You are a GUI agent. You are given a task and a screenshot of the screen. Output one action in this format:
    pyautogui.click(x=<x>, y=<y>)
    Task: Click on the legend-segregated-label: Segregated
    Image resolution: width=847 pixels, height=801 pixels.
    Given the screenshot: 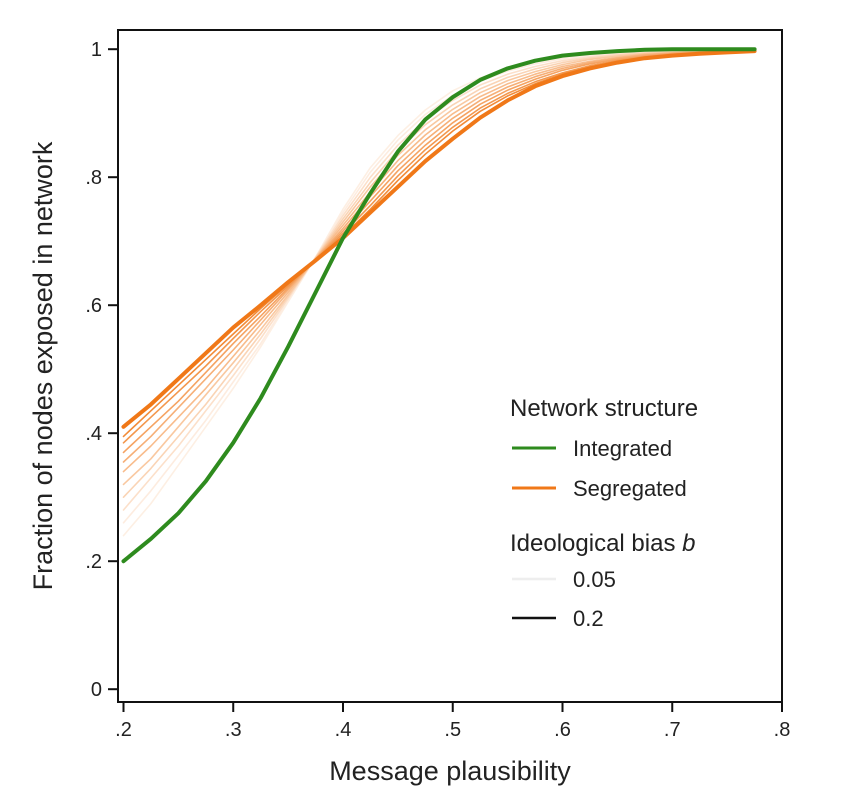 What is the action you would take?
    pyautogui.click(x=630, y=488)
    